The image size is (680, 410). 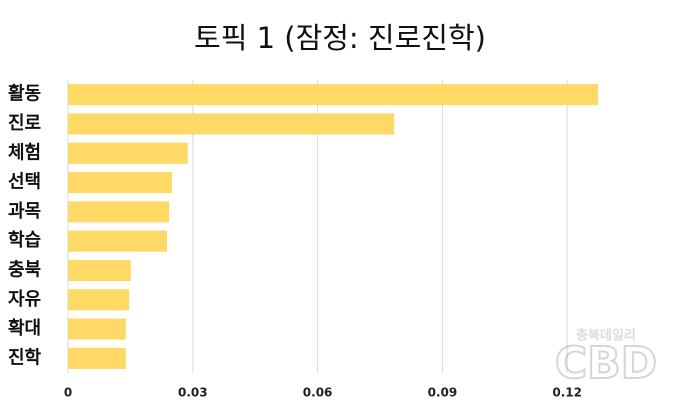 I want to click on y-tick-label: 과목, so click(x=24, y=211).